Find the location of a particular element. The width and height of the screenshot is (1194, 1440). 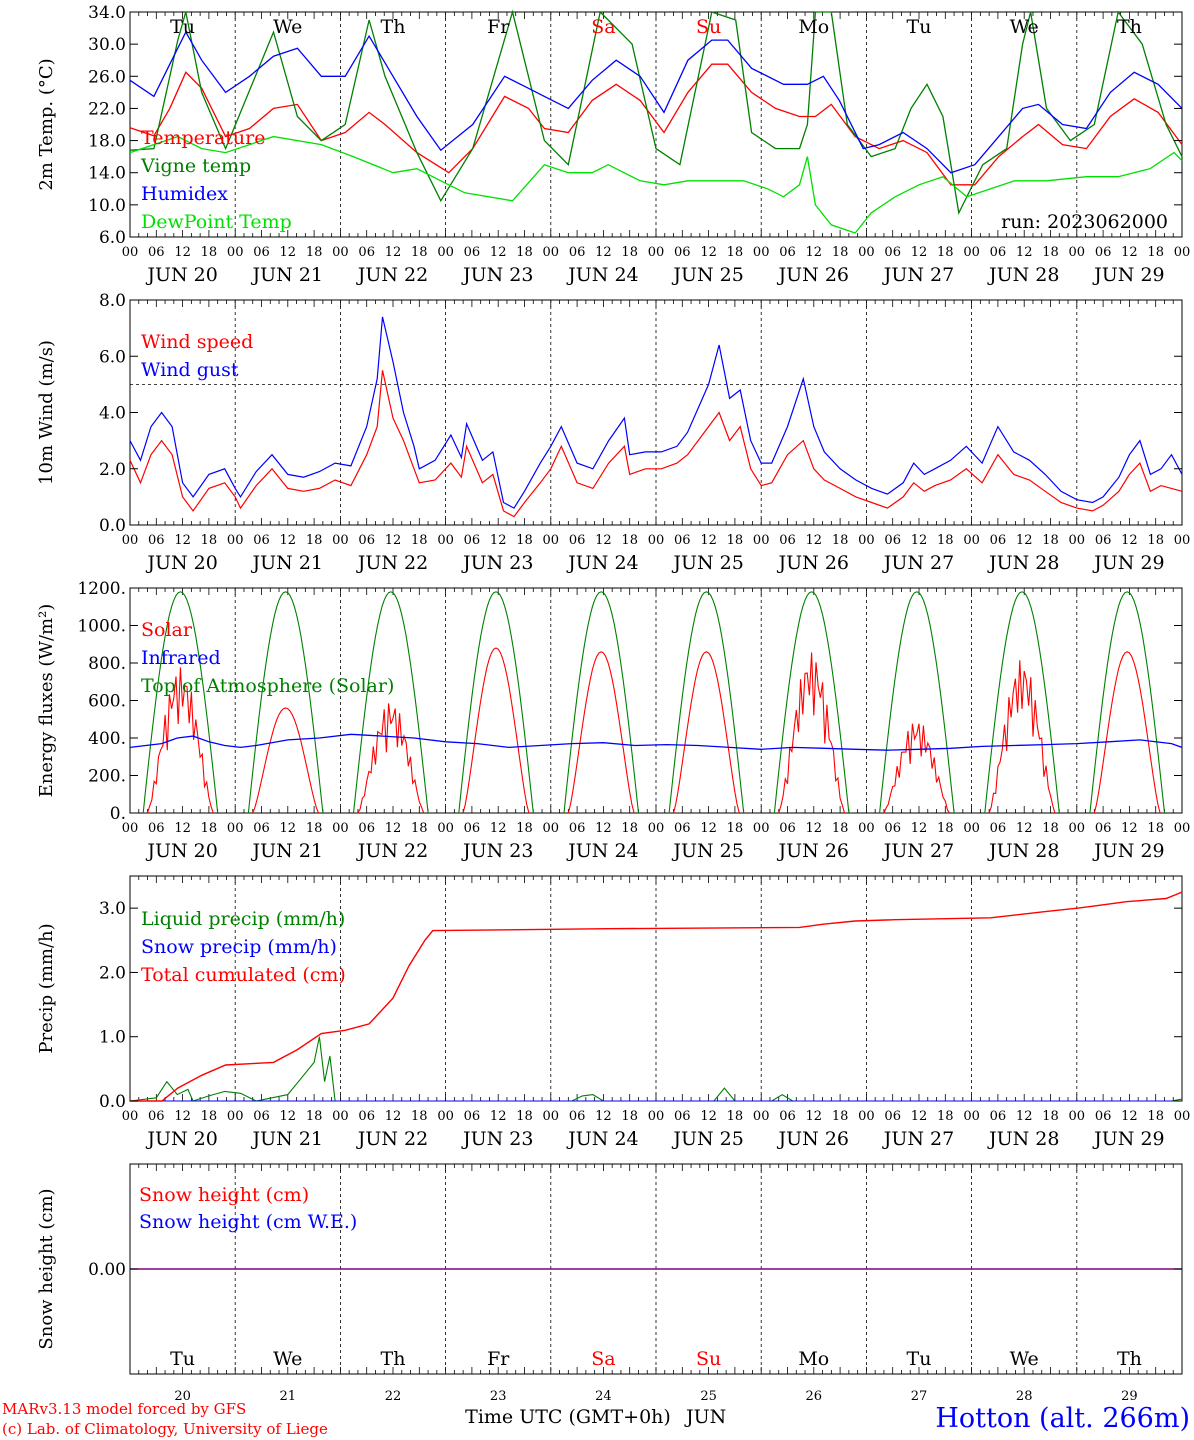

legend-entry: Wind speed is located at coordinates (197, 342).